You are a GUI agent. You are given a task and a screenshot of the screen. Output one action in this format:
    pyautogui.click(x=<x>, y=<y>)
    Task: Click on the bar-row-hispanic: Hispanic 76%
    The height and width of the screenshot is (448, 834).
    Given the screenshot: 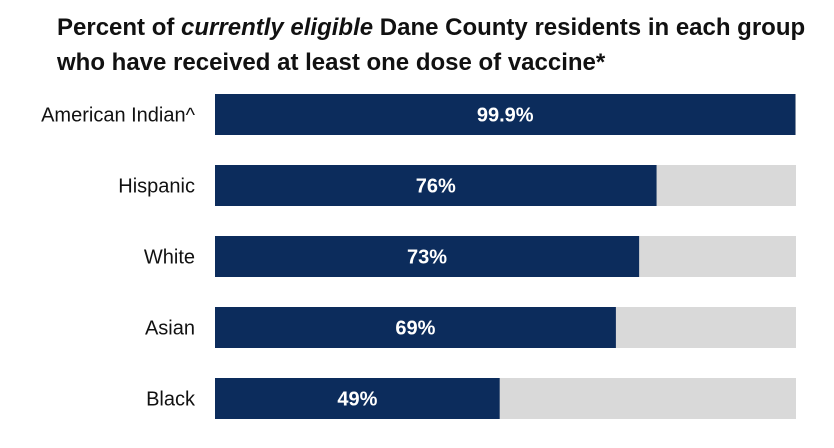 What is the action you would take?
    pyautogui.click(x=457, y=185)
    